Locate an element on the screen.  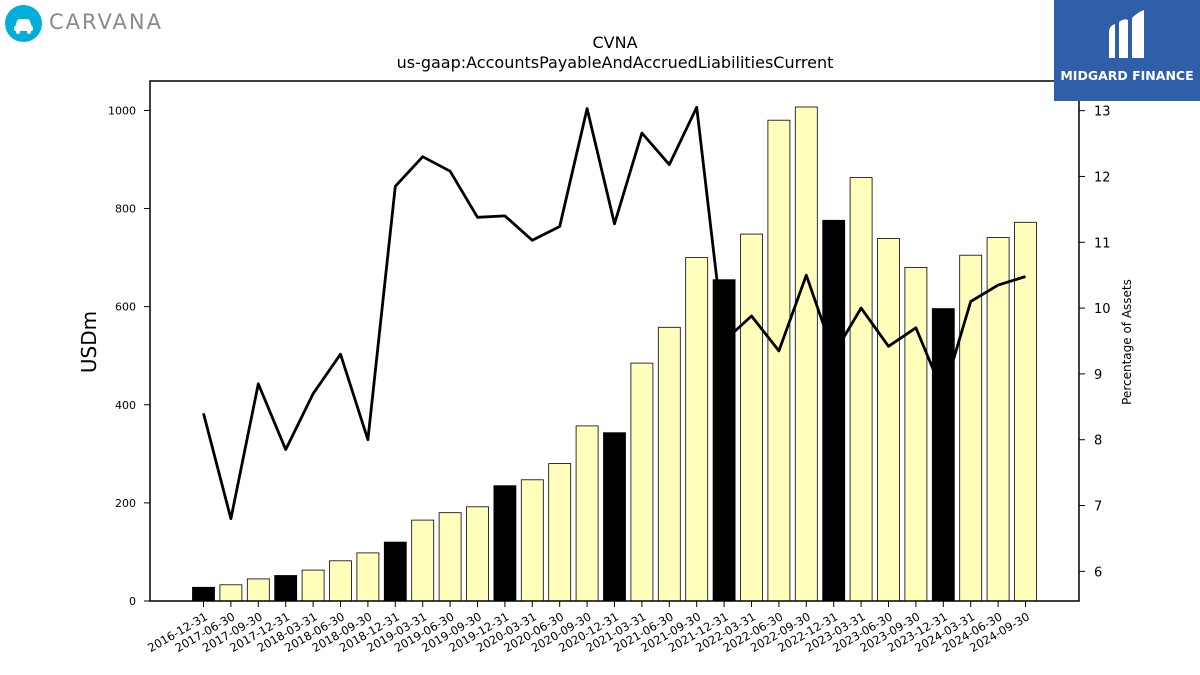
y-tick-label-400: 400 is located at coordinates (125, 405).